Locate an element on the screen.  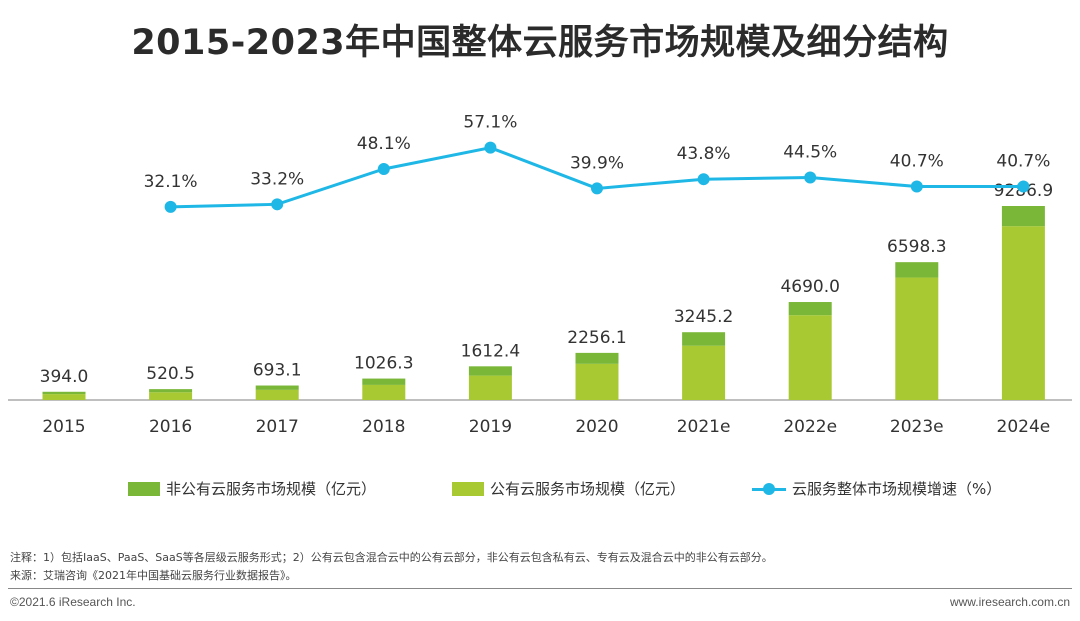
x-tick-label-2015: 2015 is located at coordinates (63, 427).